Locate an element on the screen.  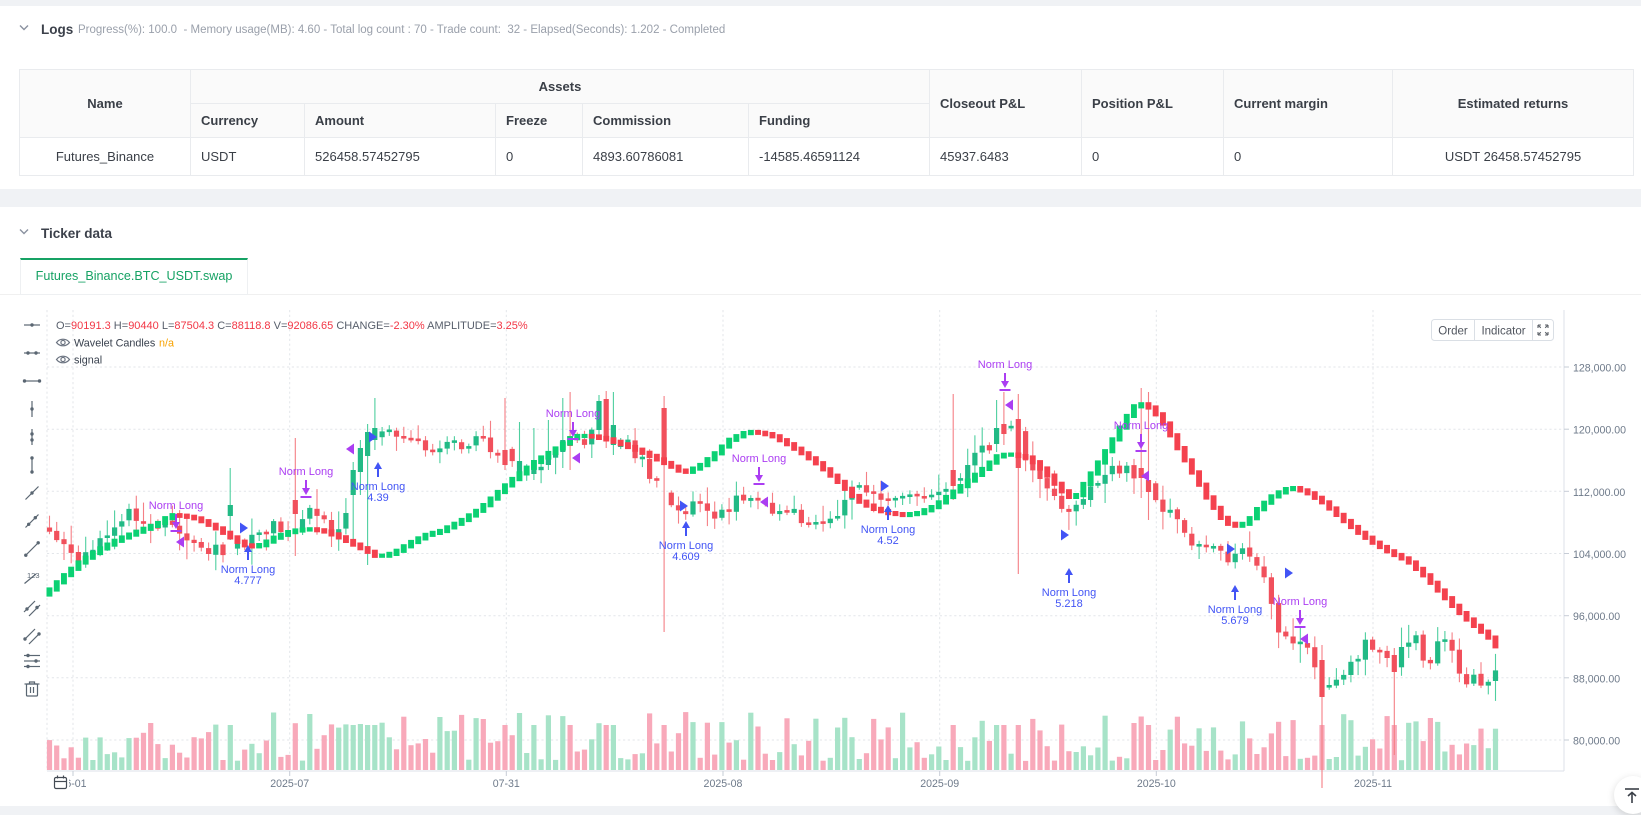
svg-text: 96,000.00 is located at coordinates (1596, 617).